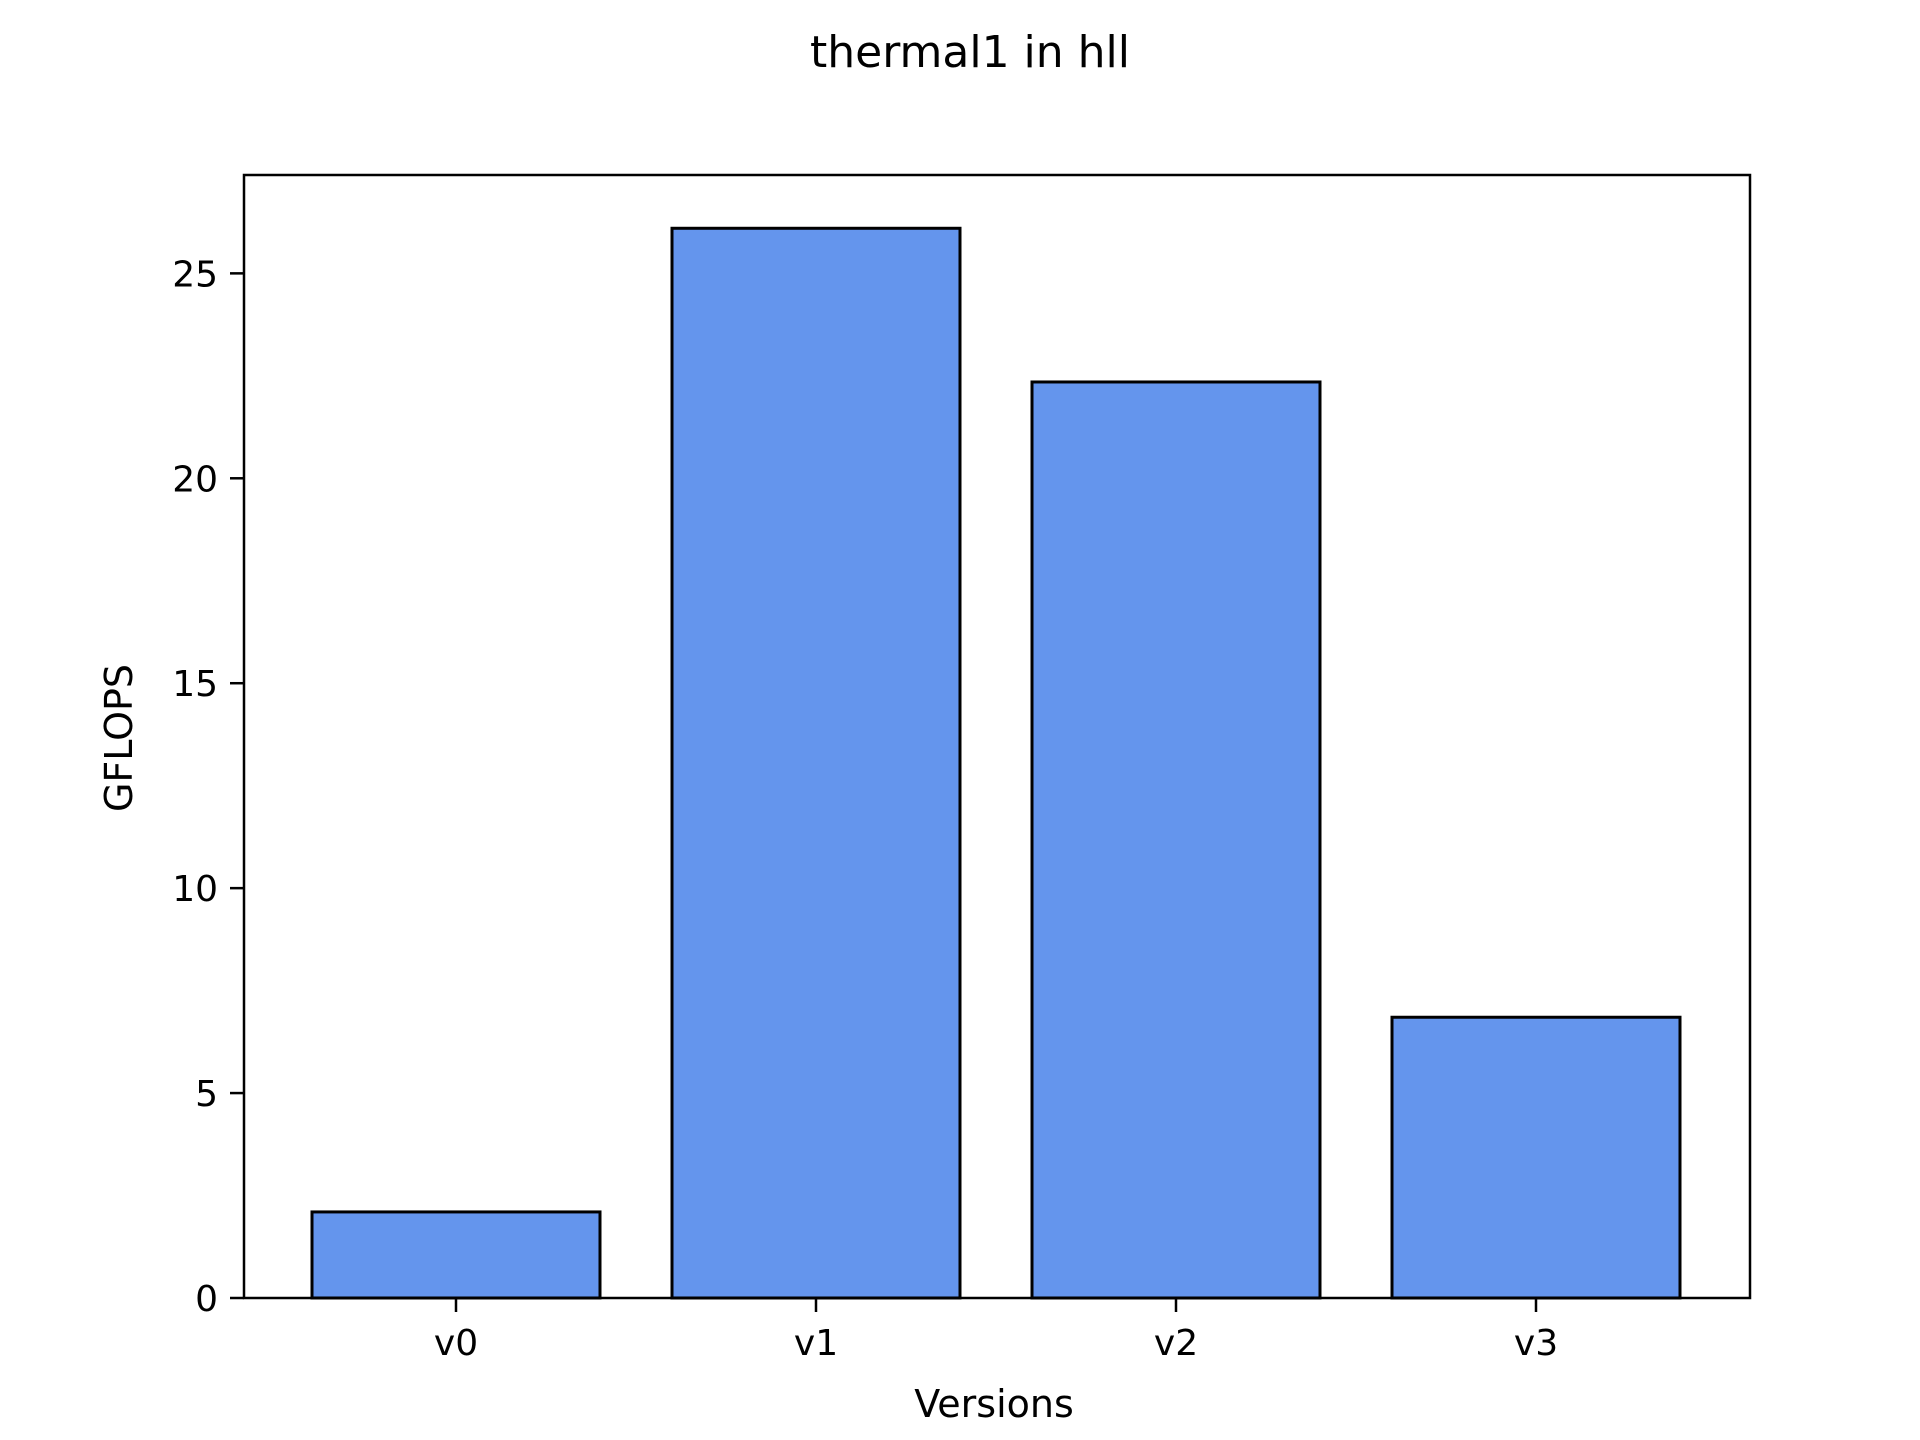  What do you see at coordinates (816, 1343) in the screenshot?
I see `x-tick-label-v1: v1` at bounding box center [816, 1343].